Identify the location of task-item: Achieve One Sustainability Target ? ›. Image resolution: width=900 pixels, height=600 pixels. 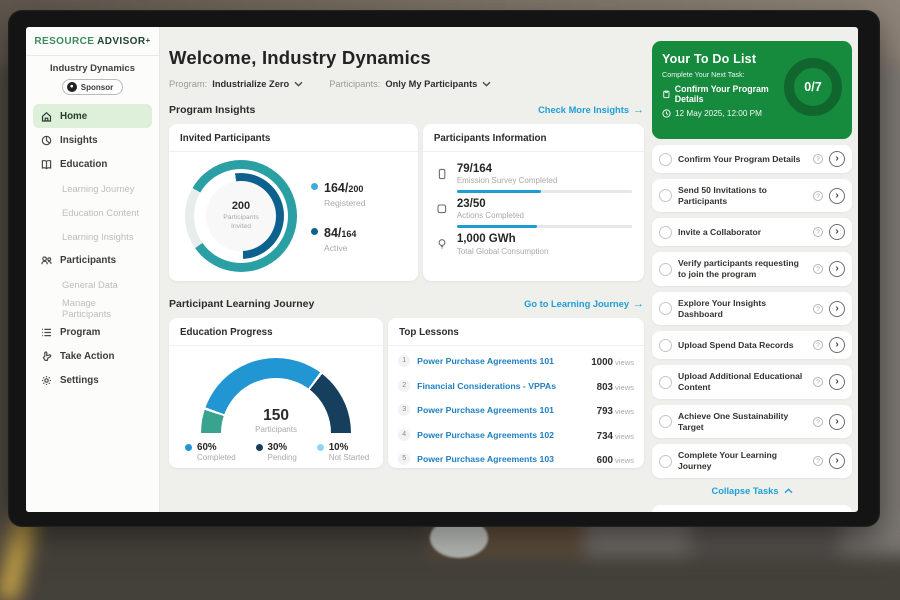
(752, 421).